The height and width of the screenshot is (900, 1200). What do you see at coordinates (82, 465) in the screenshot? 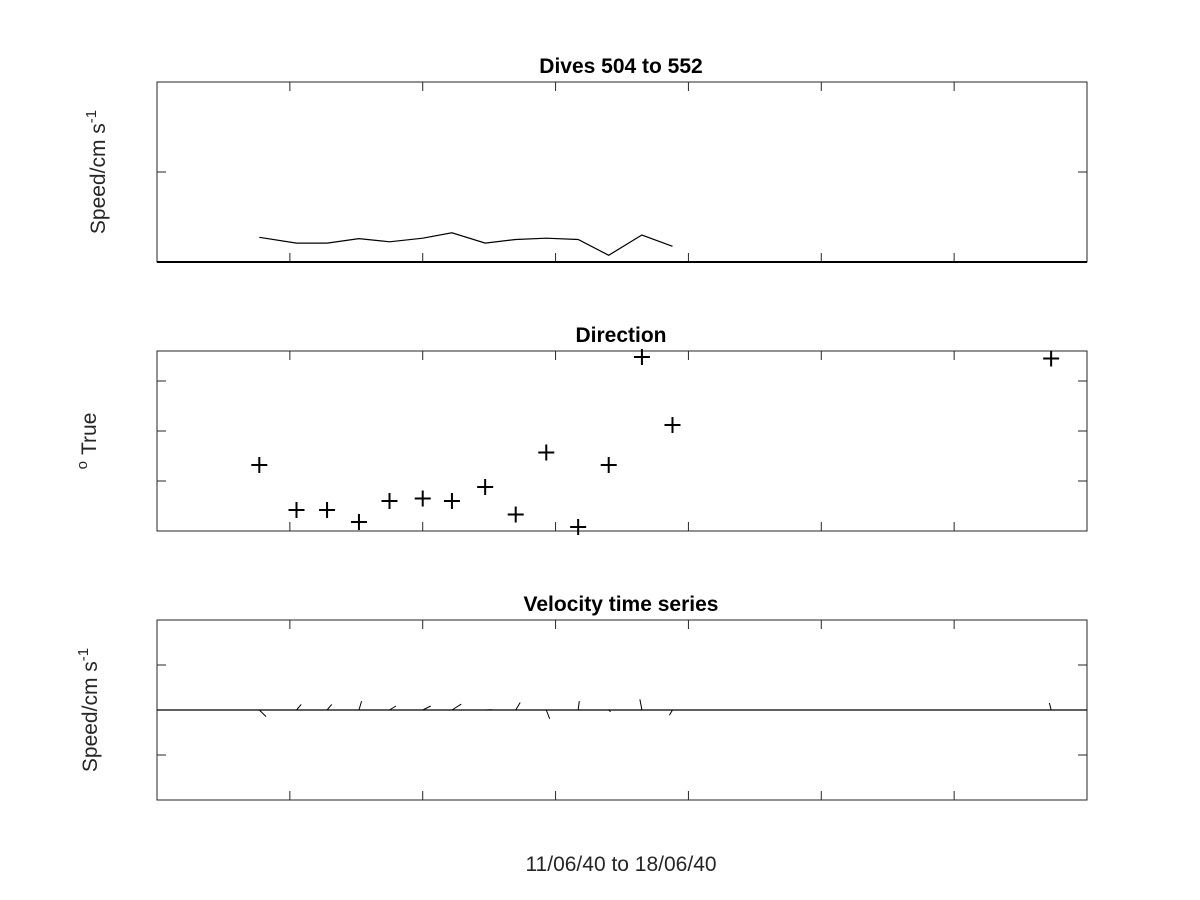
I see `direction-y-axis-label-degree: o` at bounding box center [82, 465].